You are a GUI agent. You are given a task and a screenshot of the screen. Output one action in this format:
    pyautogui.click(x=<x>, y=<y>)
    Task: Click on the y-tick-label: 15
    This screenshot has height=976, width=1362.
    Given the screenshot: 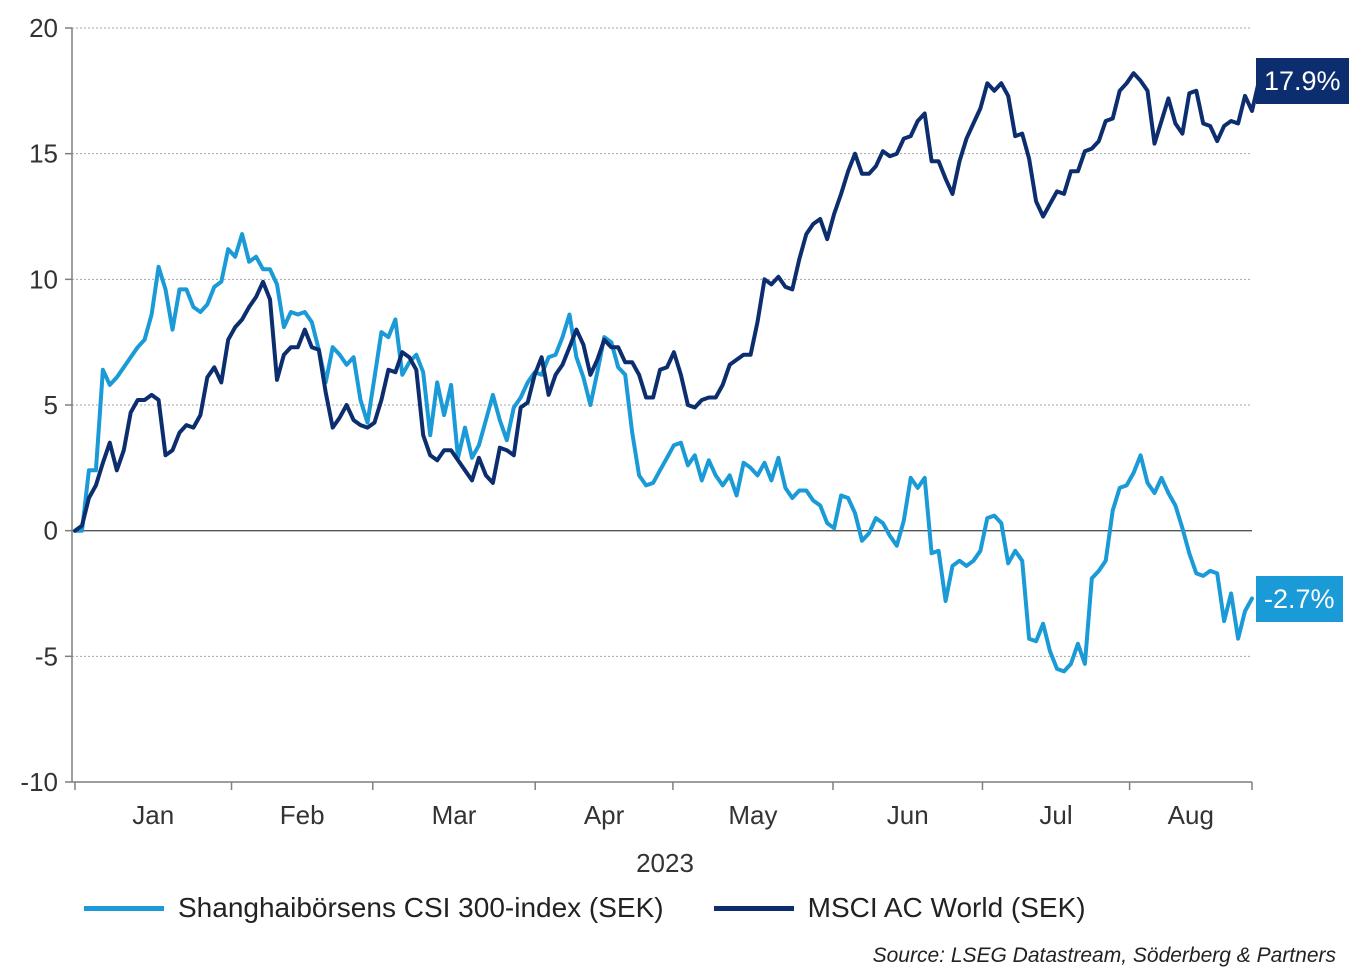 What is the action you would take?
    pyautogui.click(x=43, y=154)
    